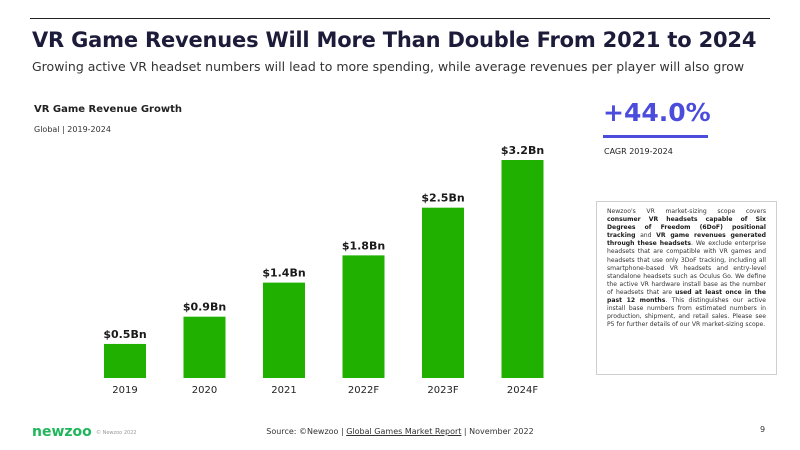 This screenshot has width=800, height=450. What do you see at coordinates (72, 129) in the screenshot?
I see `chart-subtitle: Global | 2019-2024` at bounding box center [72, 129].